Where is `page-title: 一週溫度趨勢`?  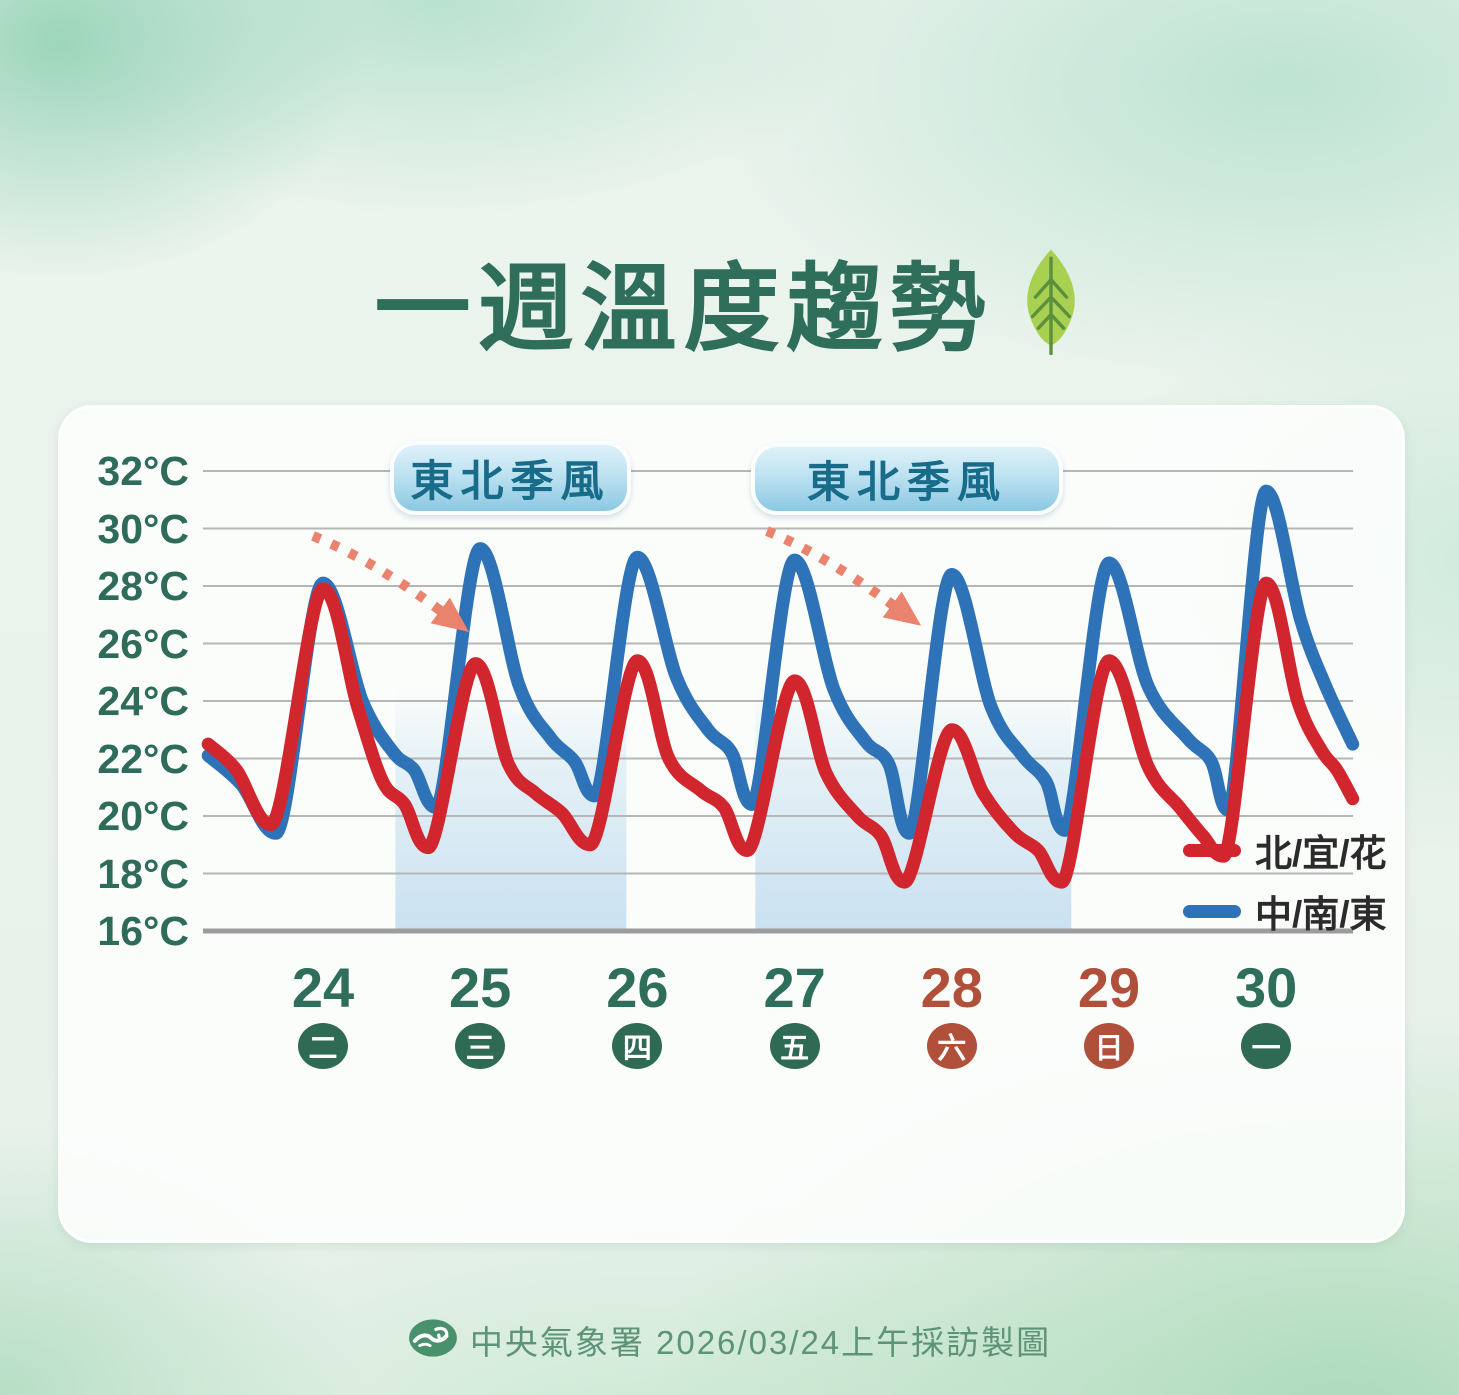 page-title: 一週溫度趨勢 is located at coordinates (683, 309).